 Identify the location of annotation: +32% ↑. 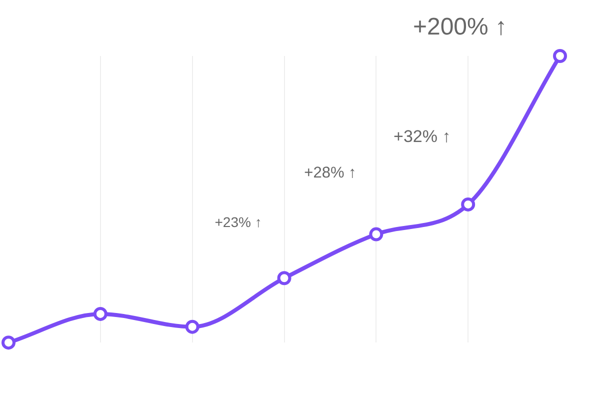
(422, 136).